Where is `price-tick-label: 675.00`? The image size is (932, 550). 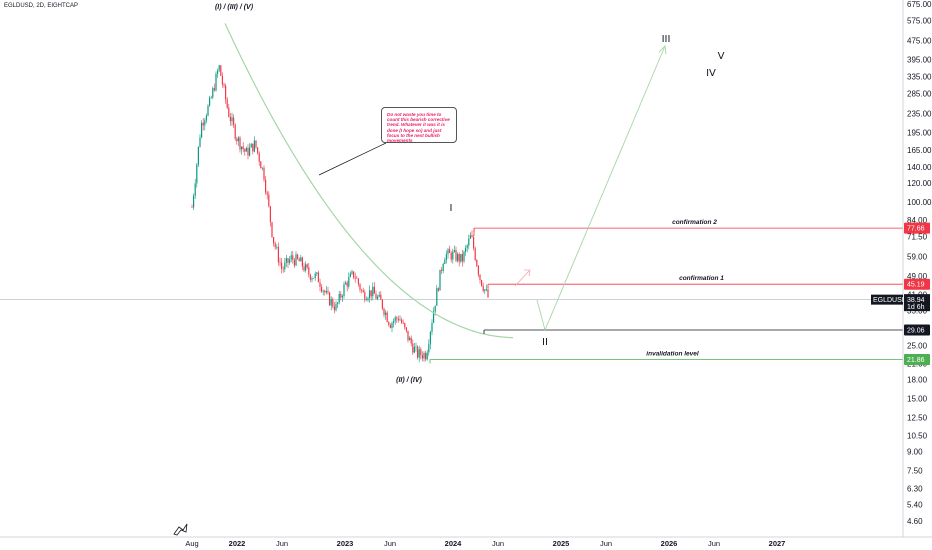
price-tick-label: 675.00 is located at coordinates (919, 4).